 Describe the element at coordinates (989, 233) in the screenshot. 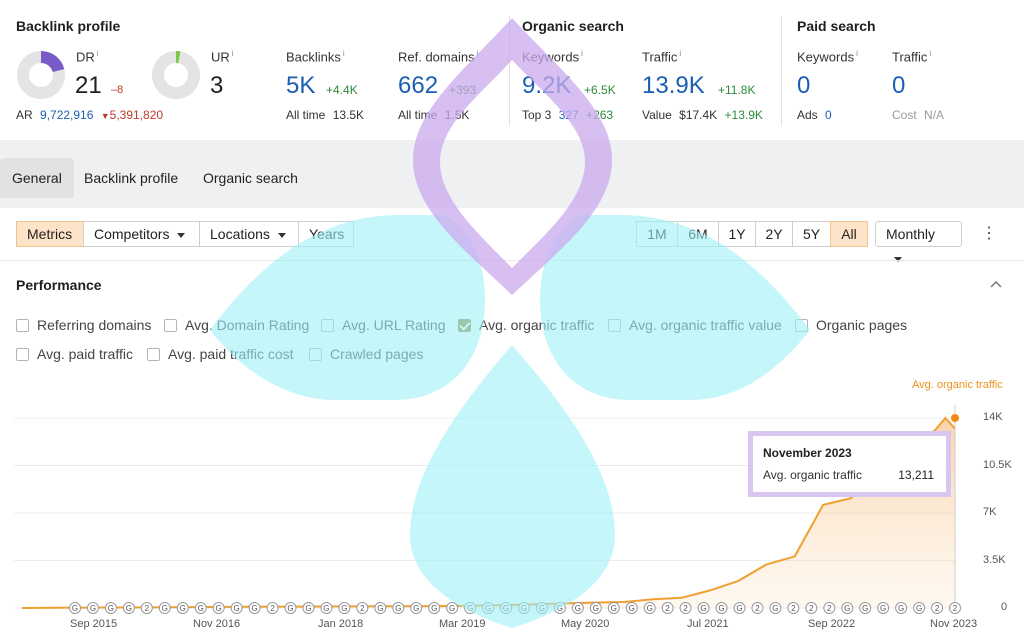

I see `kebab-menu-icon: ⋮` at that location.